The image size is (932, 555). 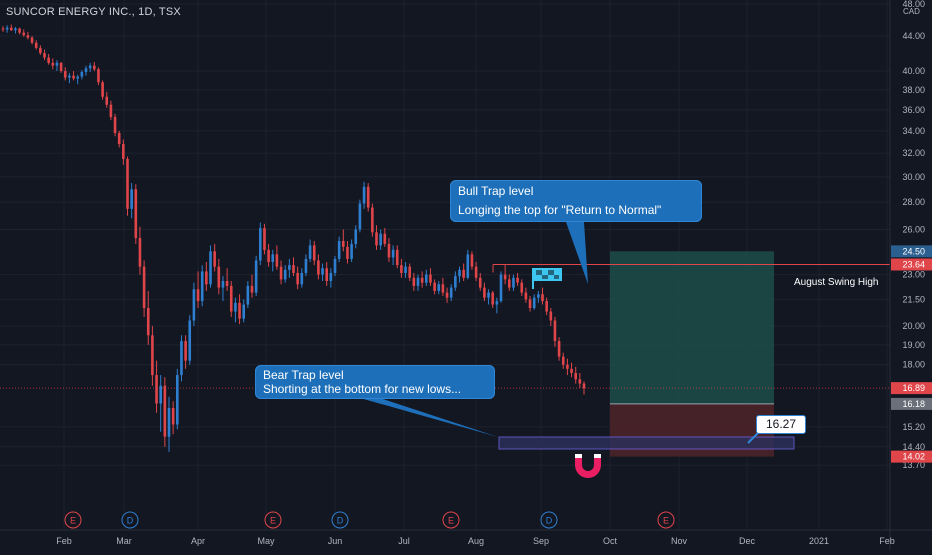 What do you see at coordinates (781, 424) in the screenshot?
I see `price-note-box: 16.27` at bounding box center [781, 424].